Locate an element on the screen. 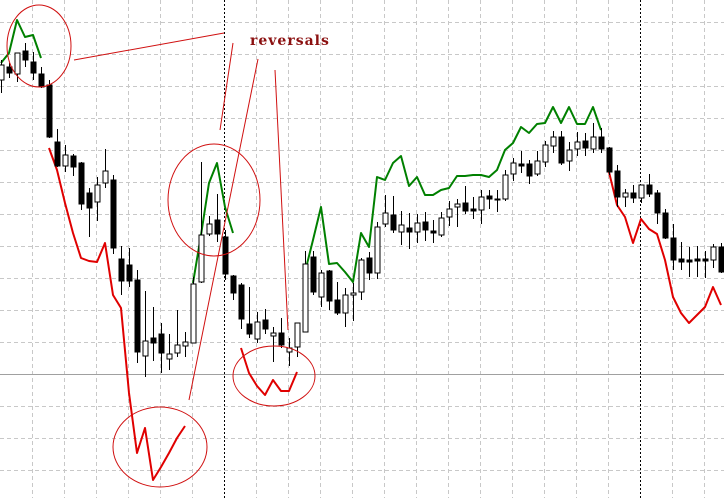  annotation-label: reversals is located at coordinates (290, 41).